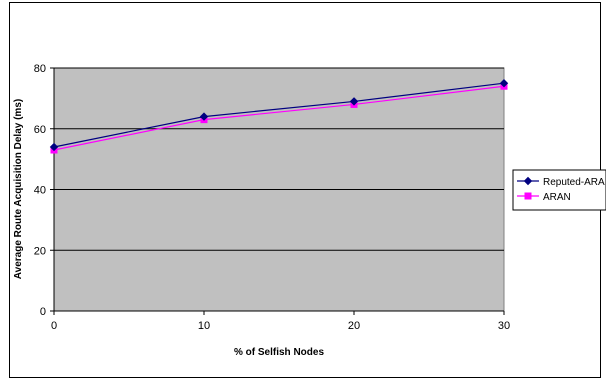  I want to click on legend-box, so click(559, 190).